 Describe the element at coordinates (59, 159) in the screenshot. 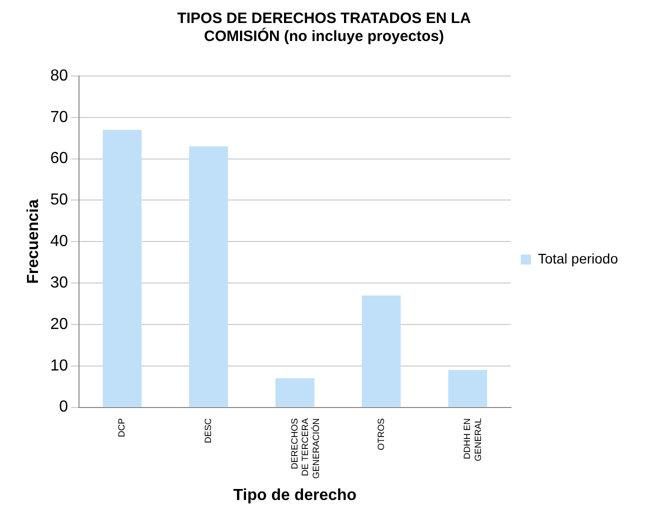

I see `y-tick-label: 60` at that location.